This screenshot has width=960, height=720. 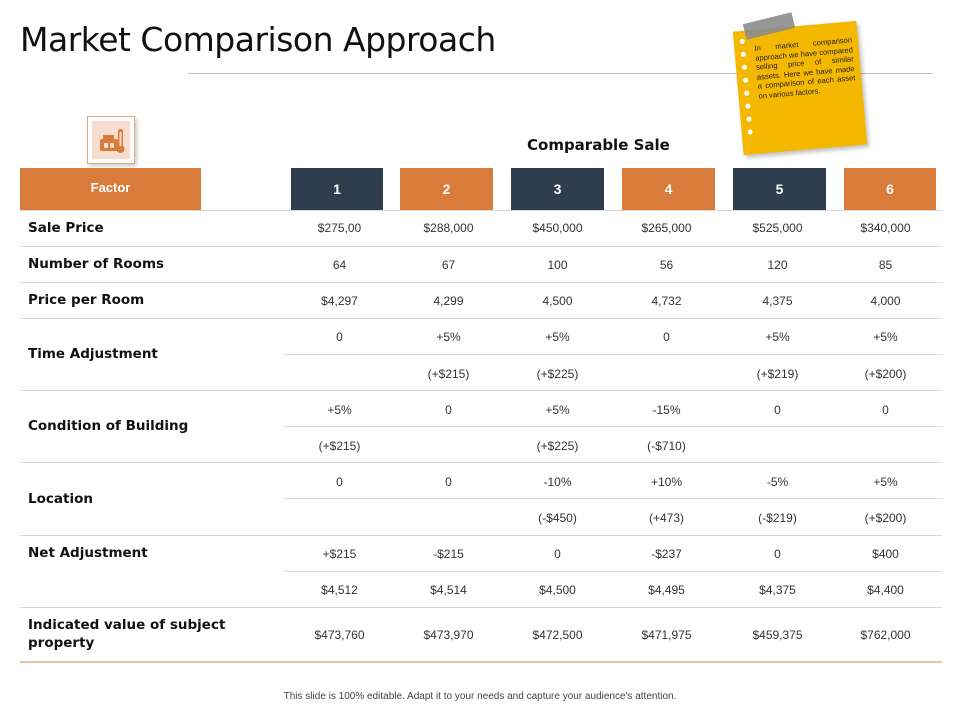 What do you see at coordinates (126, 634) in the screenshot?
I see `row-label-indicated-value: Indicated value of subject property` at bounding box center [126, 634].